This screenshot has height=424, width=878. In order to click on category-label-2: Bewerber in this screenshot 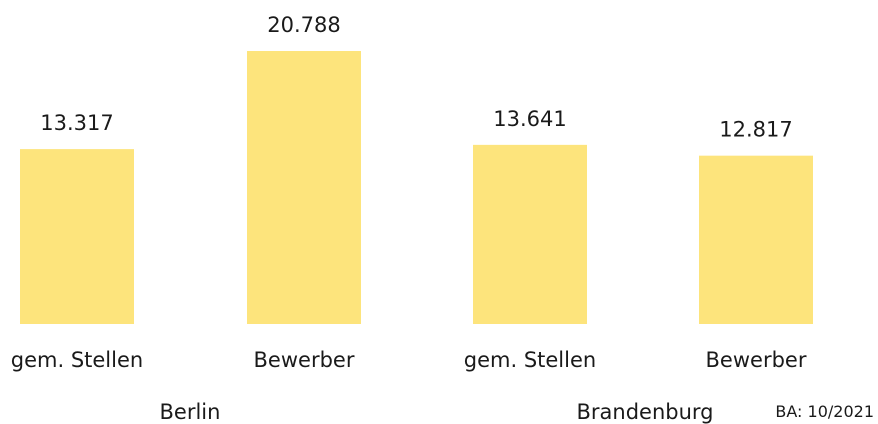, I will do `click(304, 360)`.